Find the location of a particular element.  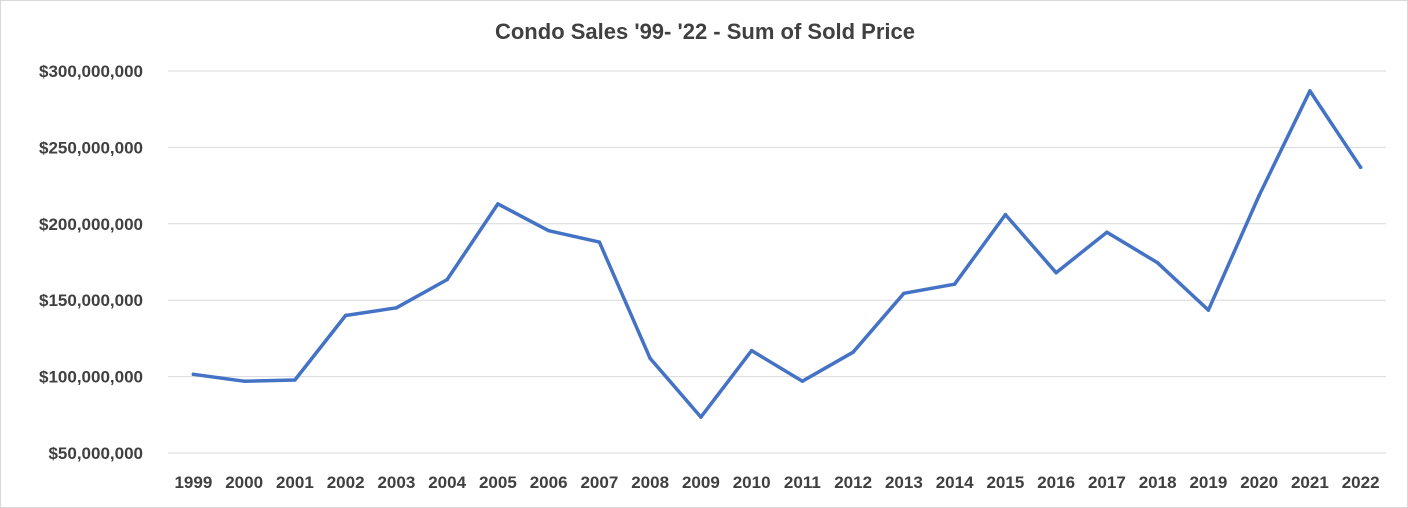

x-tick-label: 2005 is located at coordinates (498, 482).